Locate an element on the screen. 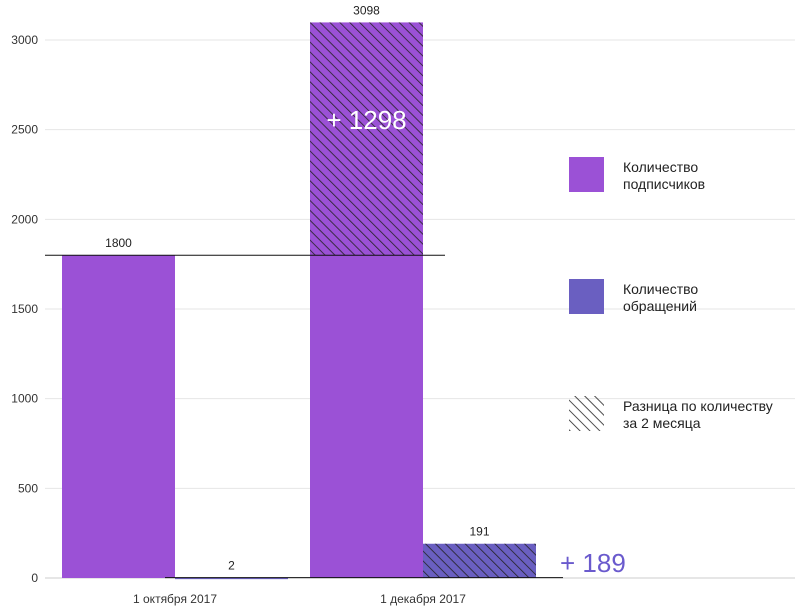  bar-requests-diff-hatch is located at coordinates (479, 560).